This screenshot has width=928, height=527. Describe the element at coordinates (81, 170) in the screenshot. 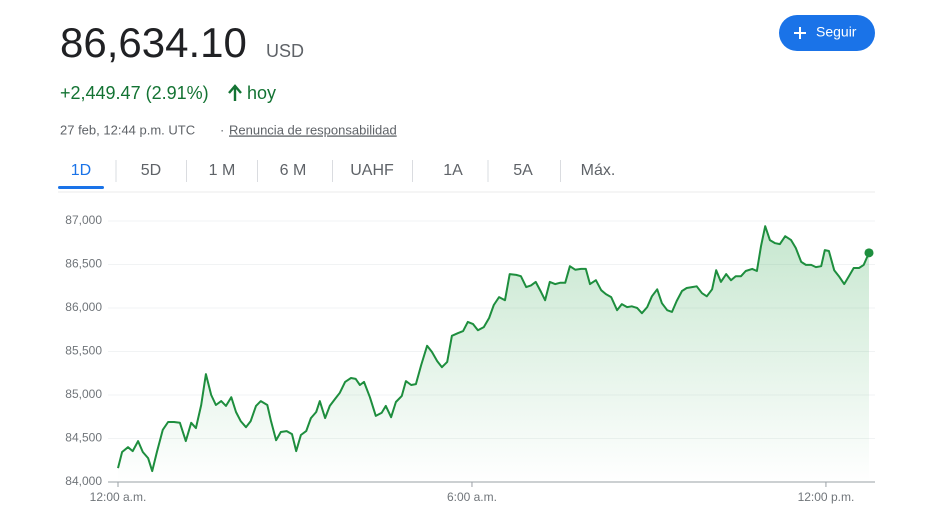

I see `tab: 1D` at that location.